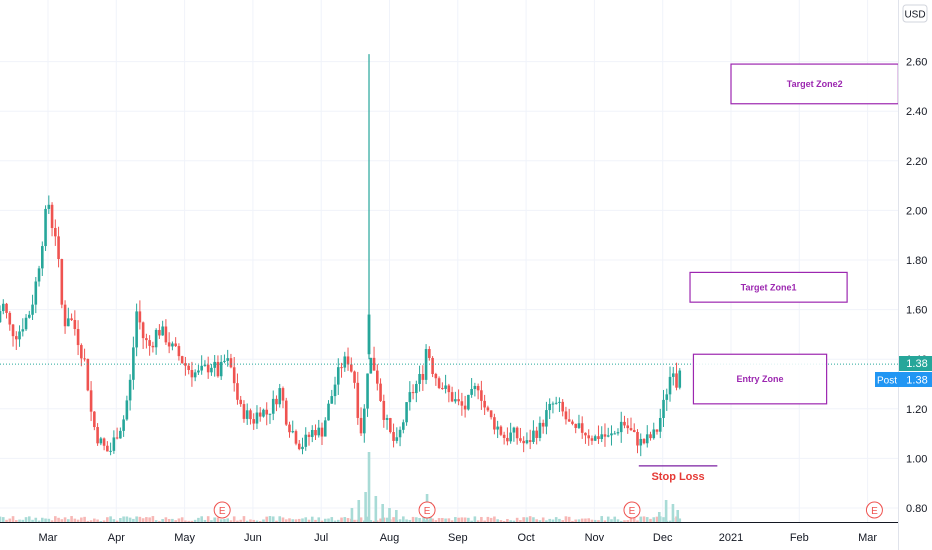 The height and width of the screenshot is (550, 932). What do you see at coordinates (458, 538) in the screenshot?
I see `time-axis: Mar Apr May Jun Jul Aug Sep Oct Nov Dec 2021 Feb Mar` at bounding box center [458, 538].